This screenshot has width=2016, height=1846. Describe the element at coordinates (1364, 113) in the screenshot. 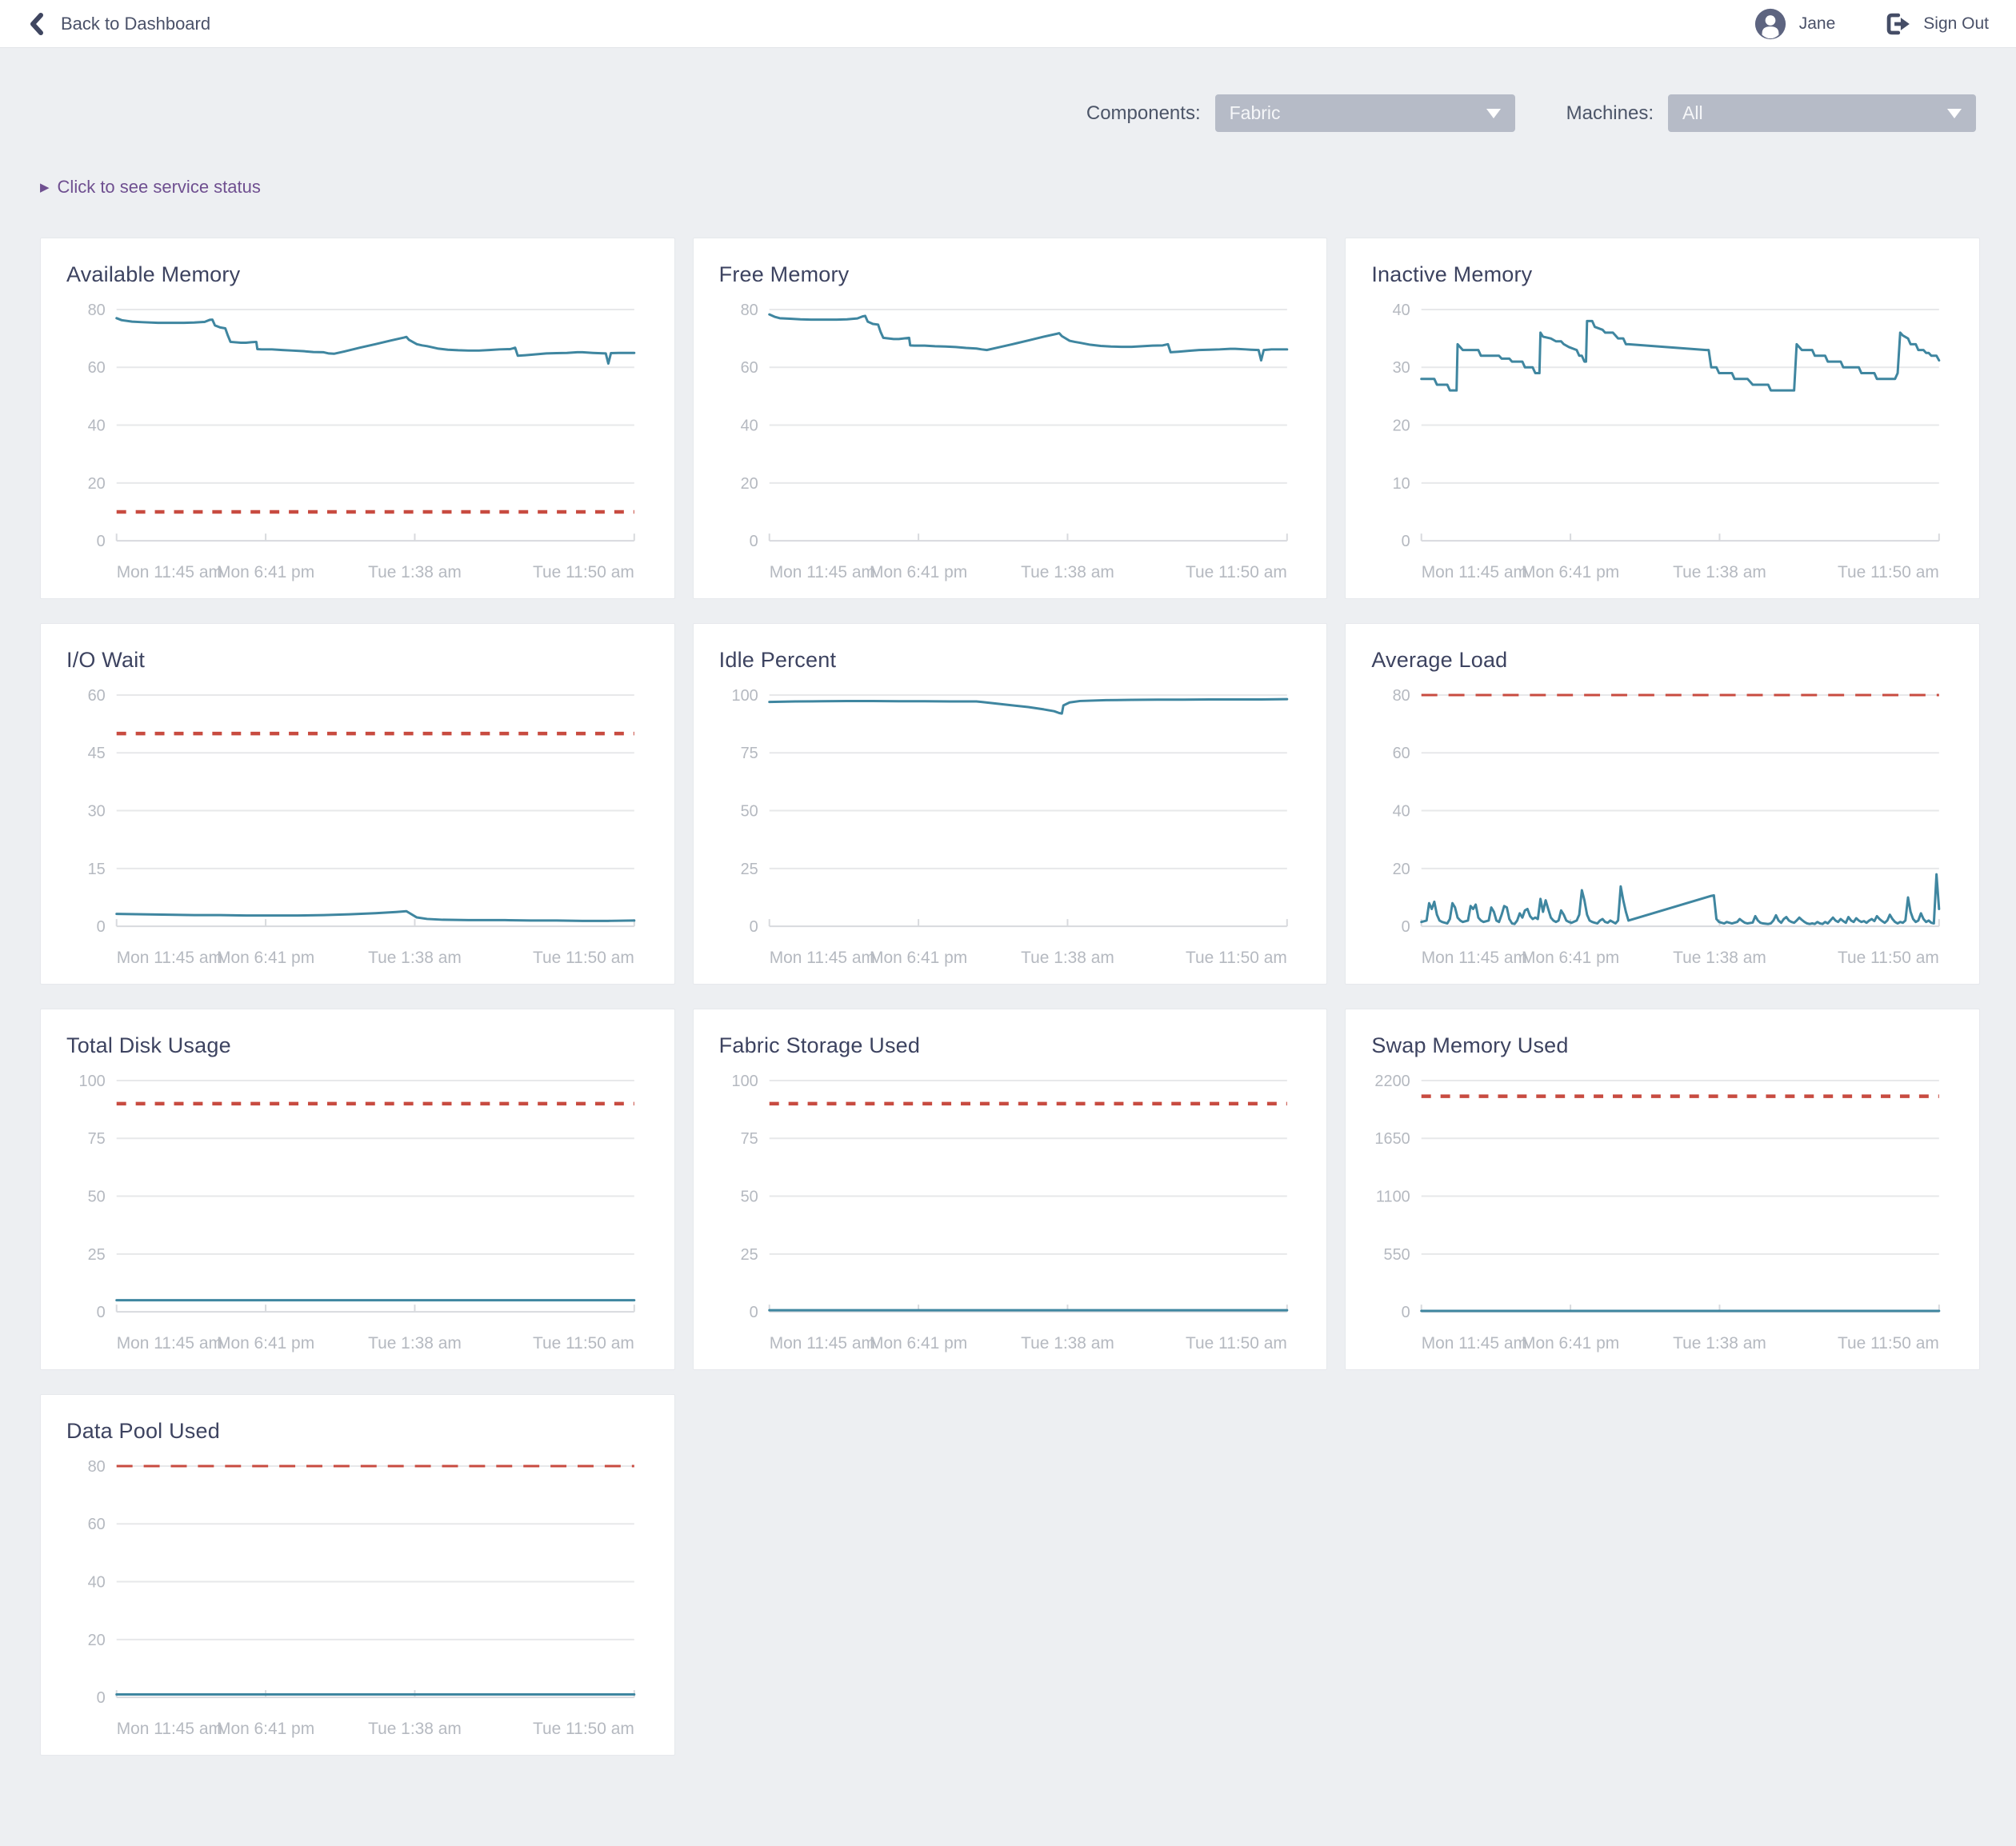

I see `components-dropdown: Fabric` at that location.